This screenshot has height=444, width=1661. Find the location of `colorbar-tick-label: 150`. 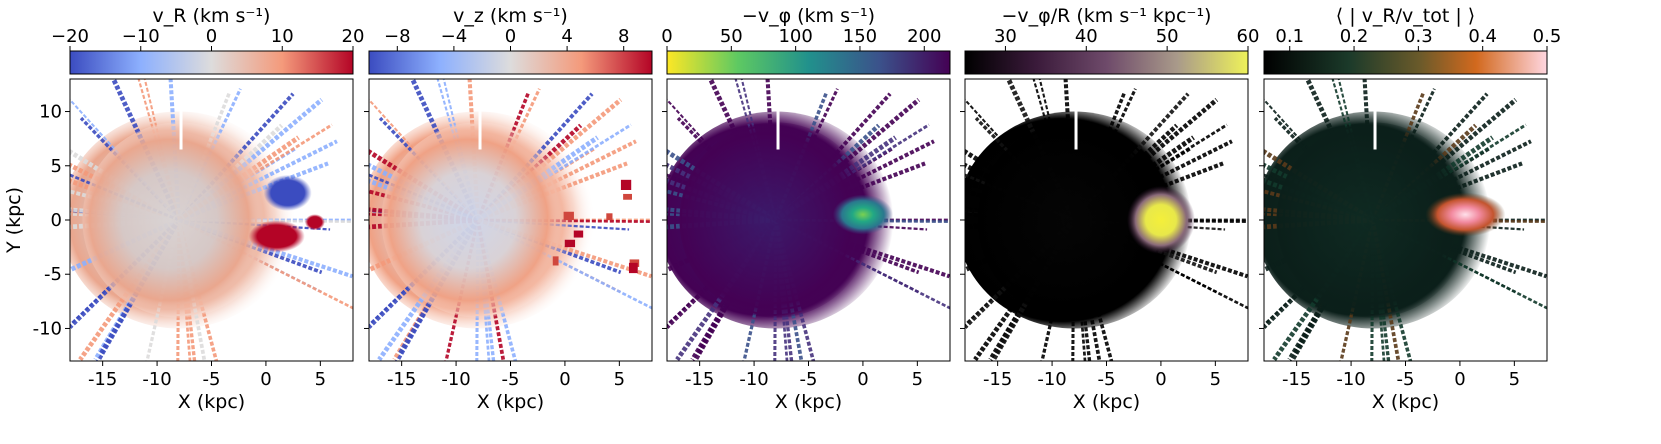

colorbar-tick-label: 150 is located at coordinates (860, 36).